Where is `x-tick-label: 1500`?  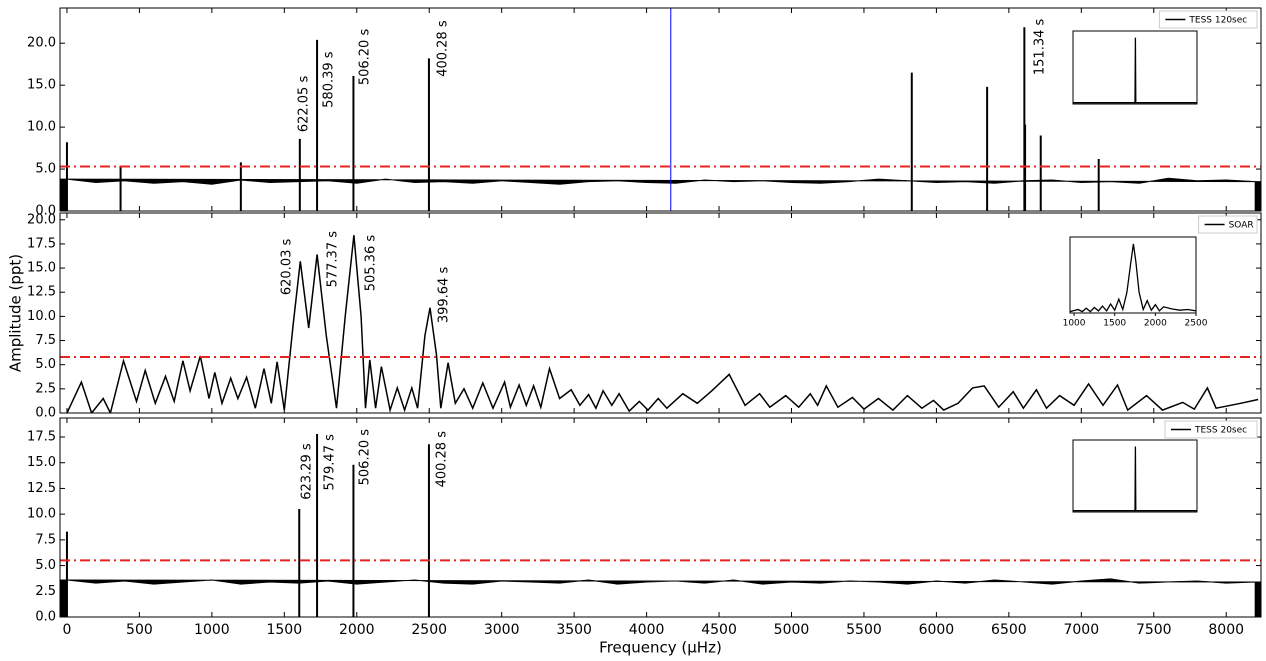
x-tick-label: 1500 is located at coordinates (284, 630).